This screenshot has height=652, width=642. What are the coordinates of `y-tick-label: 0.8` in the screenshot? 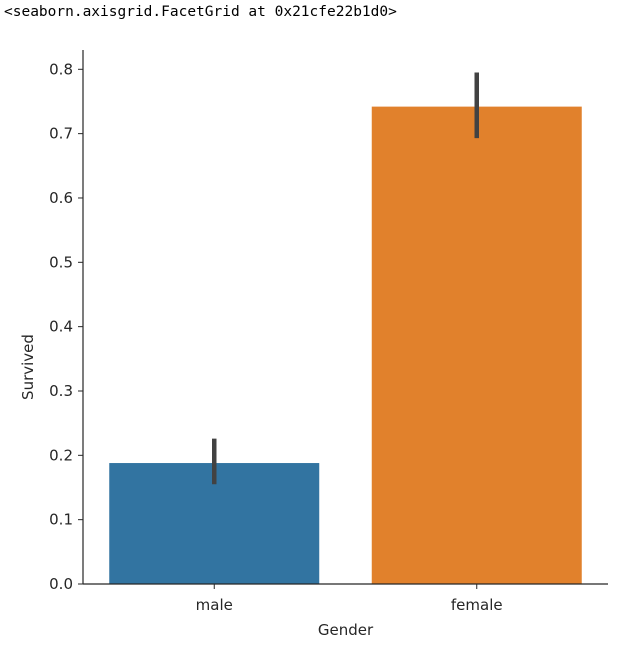 It's located at (61, 69).